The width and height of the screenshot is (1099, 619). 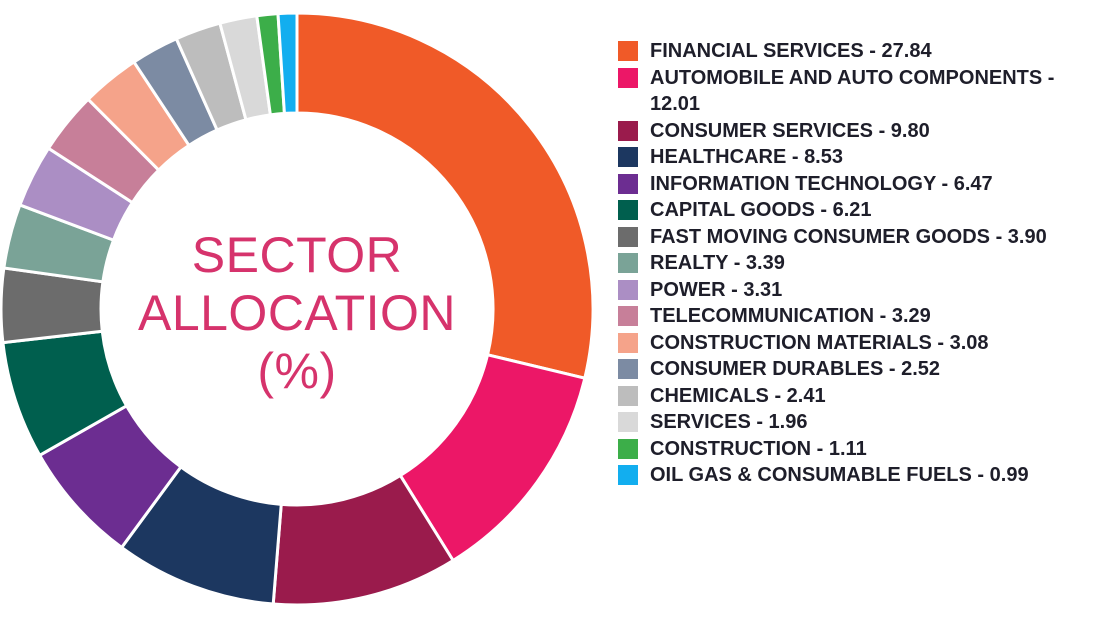 I want to click on legend-item: FINANCIAL SERVICES - 27.84, so click(x=853, y=51).